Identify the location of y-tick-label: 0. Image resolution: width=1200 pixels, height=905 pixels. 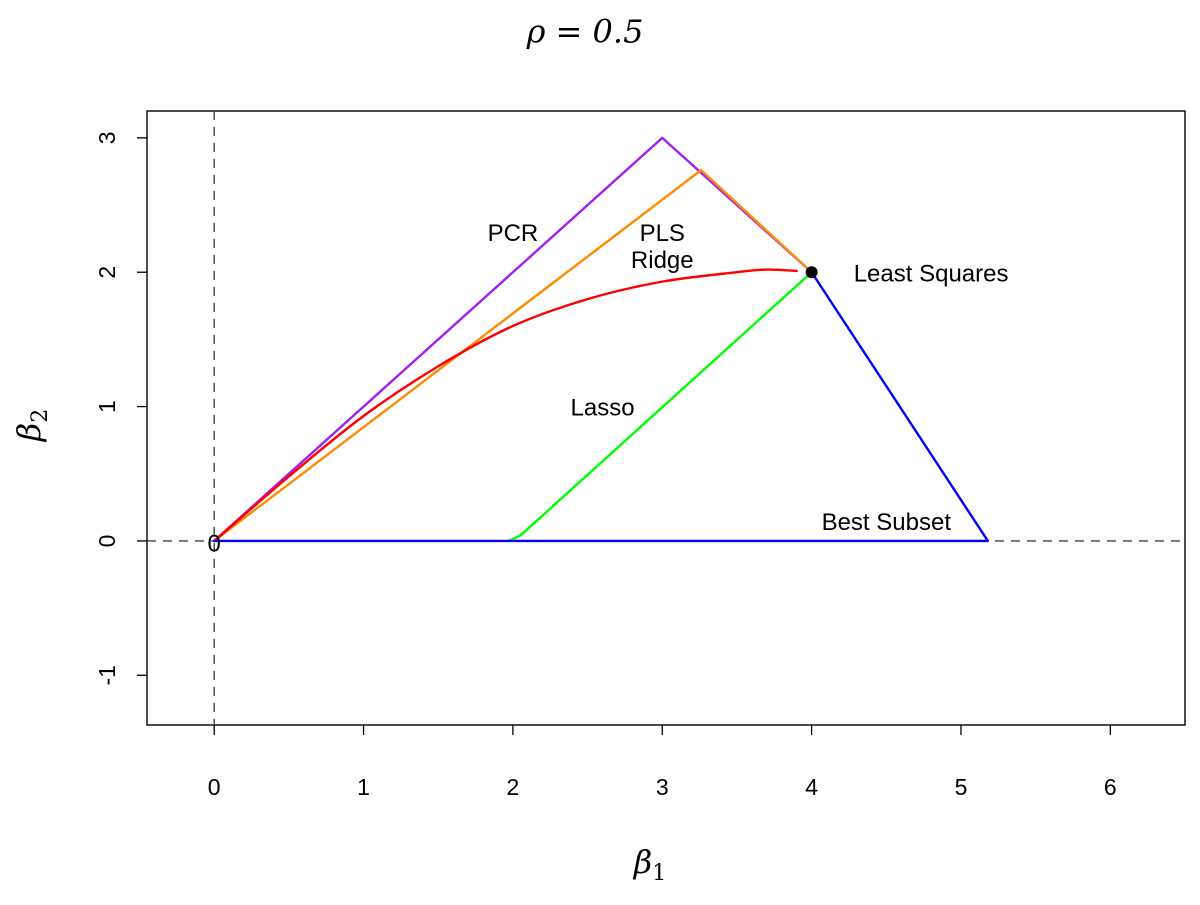
(107, 541).